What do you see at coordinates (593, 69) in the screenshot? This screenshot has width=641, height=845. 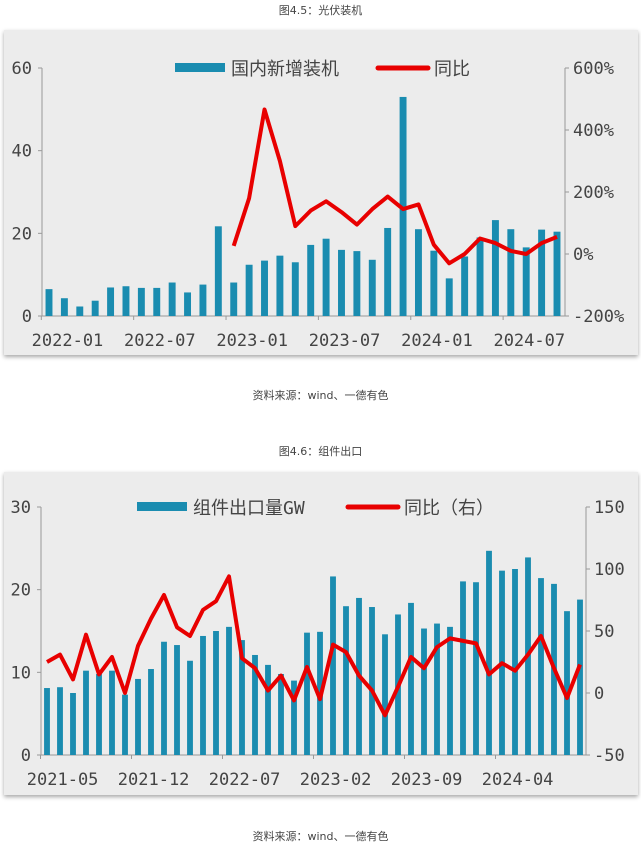 I see `y-tick-label-right: 600%` at bounding box center [593, 69].